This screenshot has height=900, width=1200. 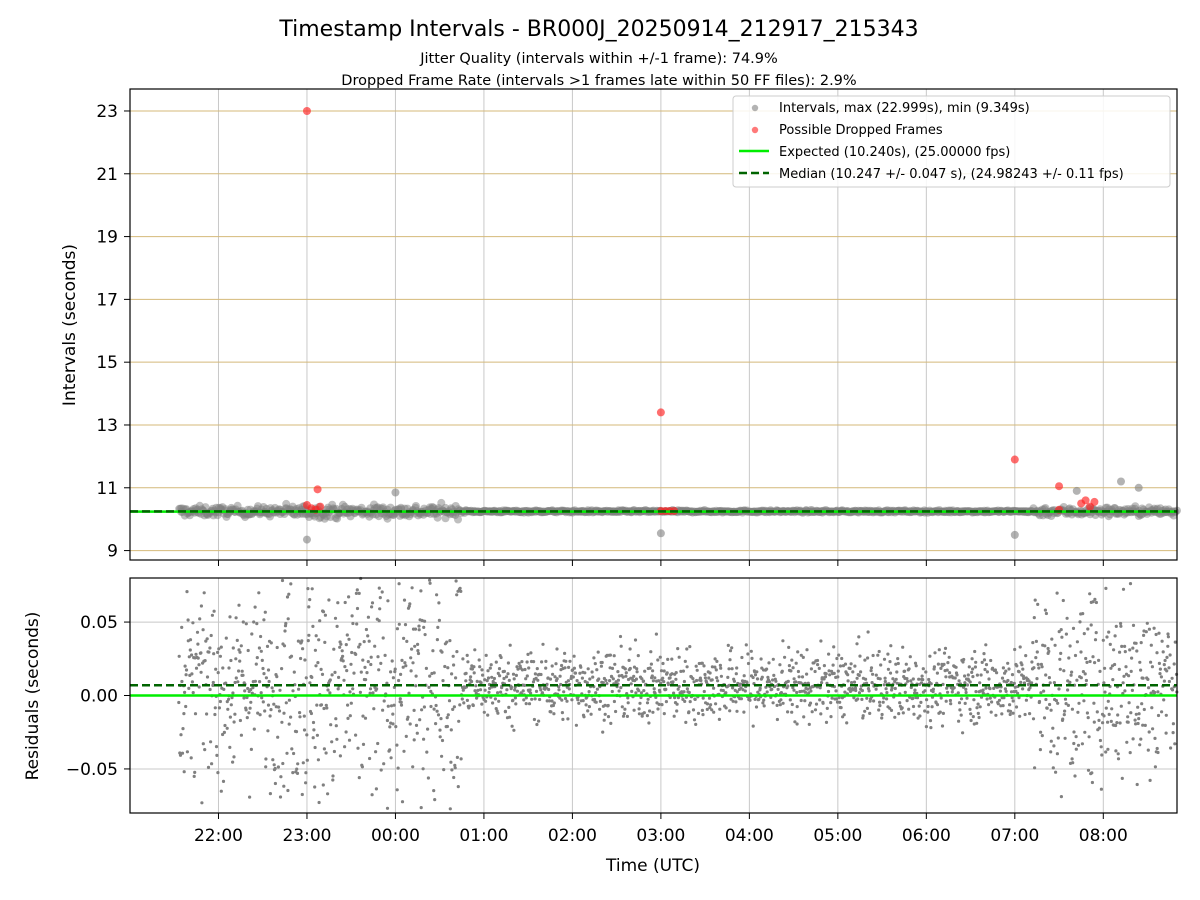 What do you see at coordinates (1138, 487) in the screenshot?
I see `interval-outlier-point` at bounding box center [1138, 487].